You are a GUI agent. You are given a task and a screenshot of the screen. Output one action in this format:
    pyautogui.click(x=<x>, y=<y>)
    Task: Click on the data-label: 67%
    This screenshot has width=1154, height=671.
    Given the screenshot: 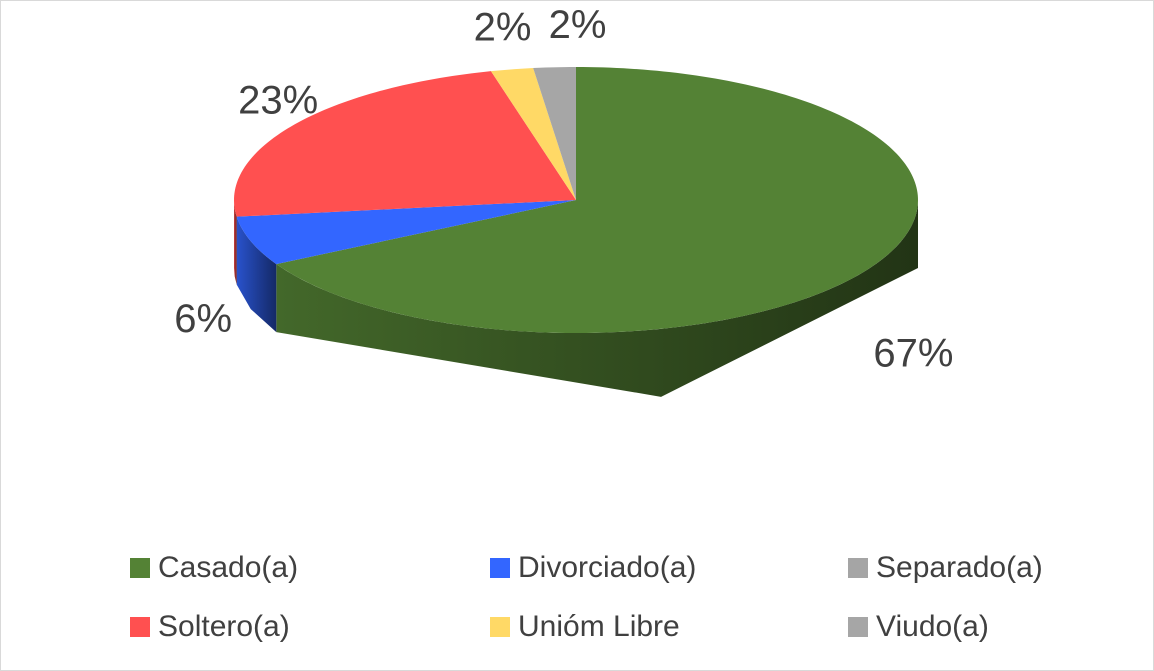 What is the action you would take?
    pyautogui.click(x=913, y=354)
    